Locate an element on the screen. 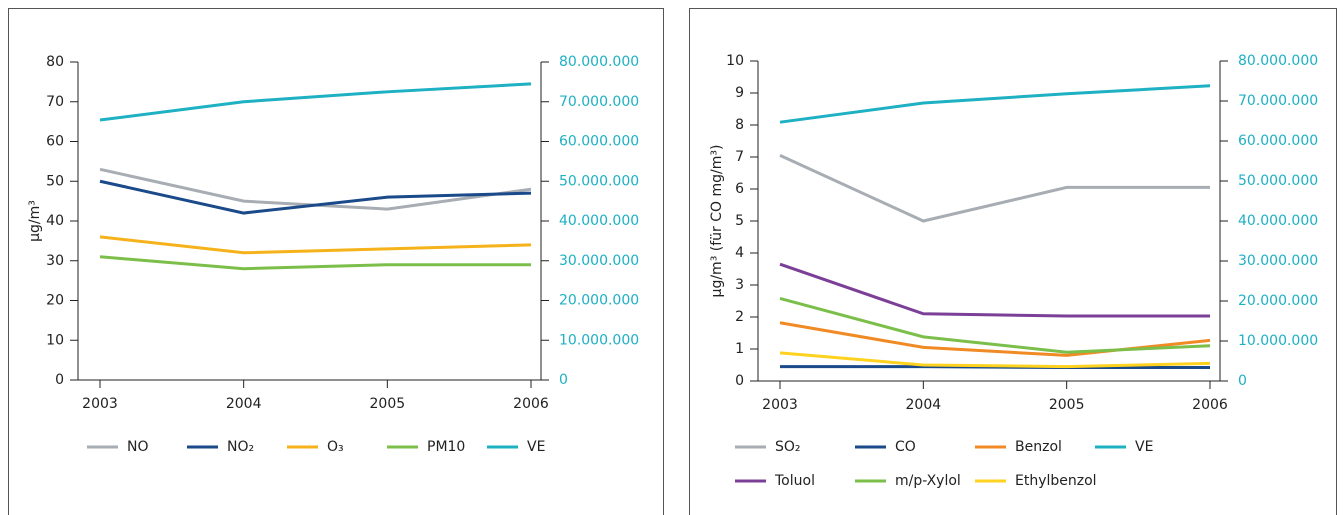 The height and width of the screenshot is (515, 1344). legend-label: NO₂ is located at coordinates (240, 447).